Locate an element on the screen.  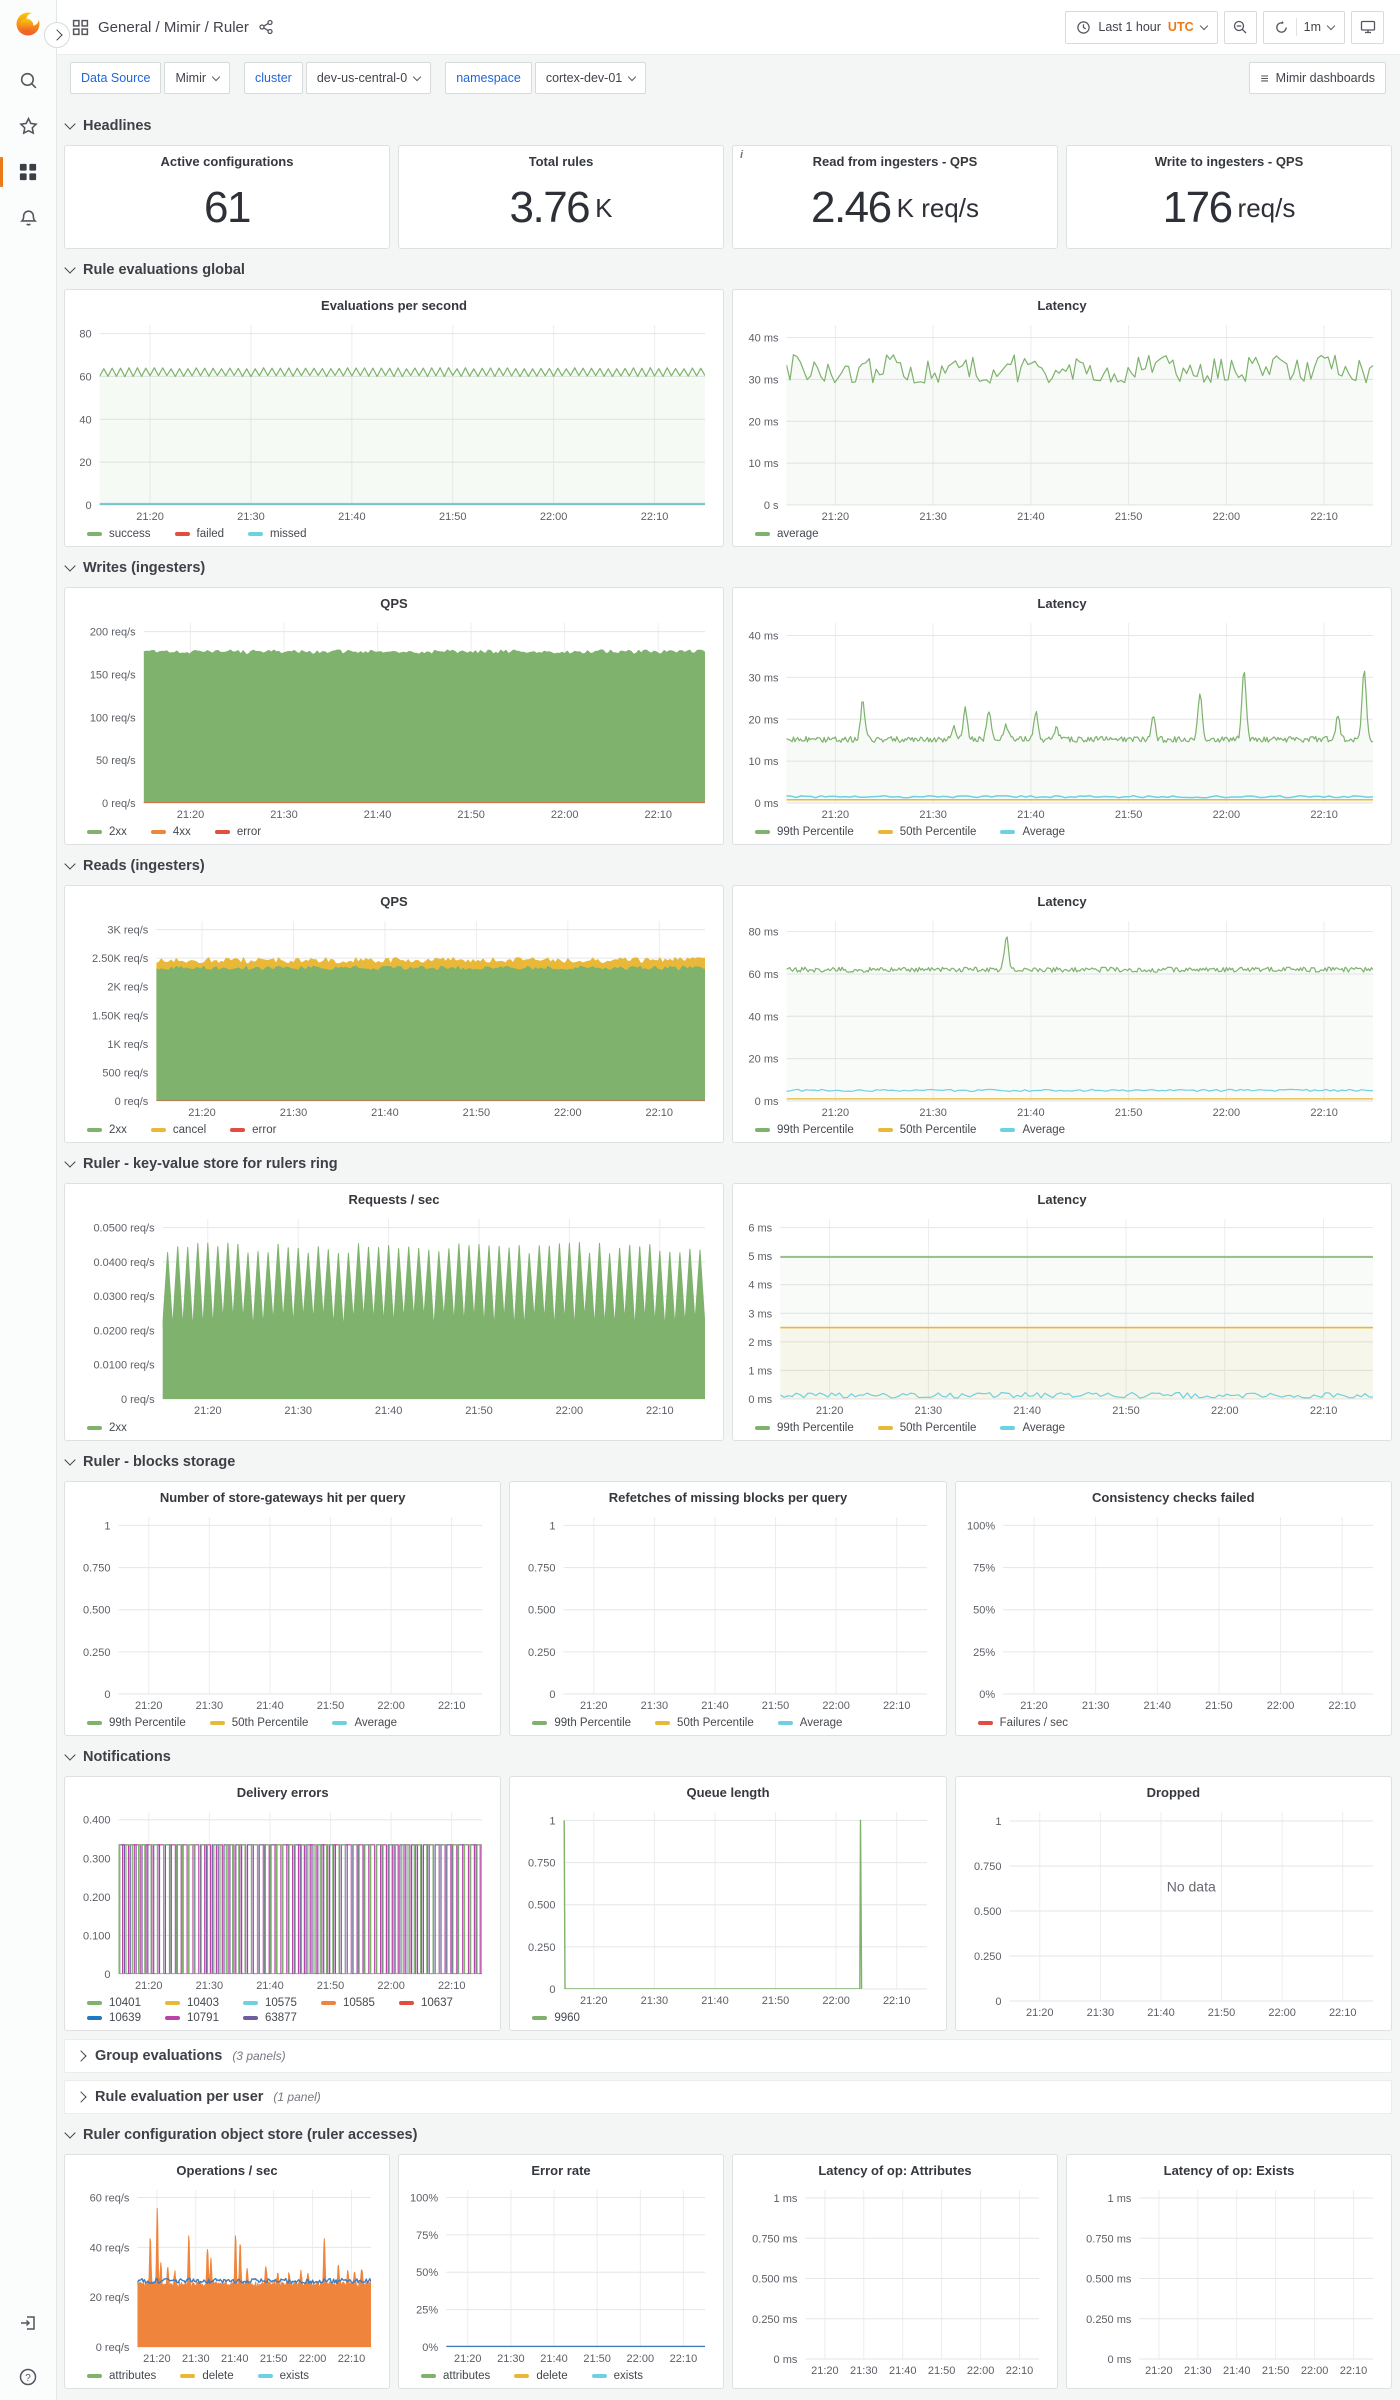
refresh-picker: 1m is located at coordinates (1303, 27).